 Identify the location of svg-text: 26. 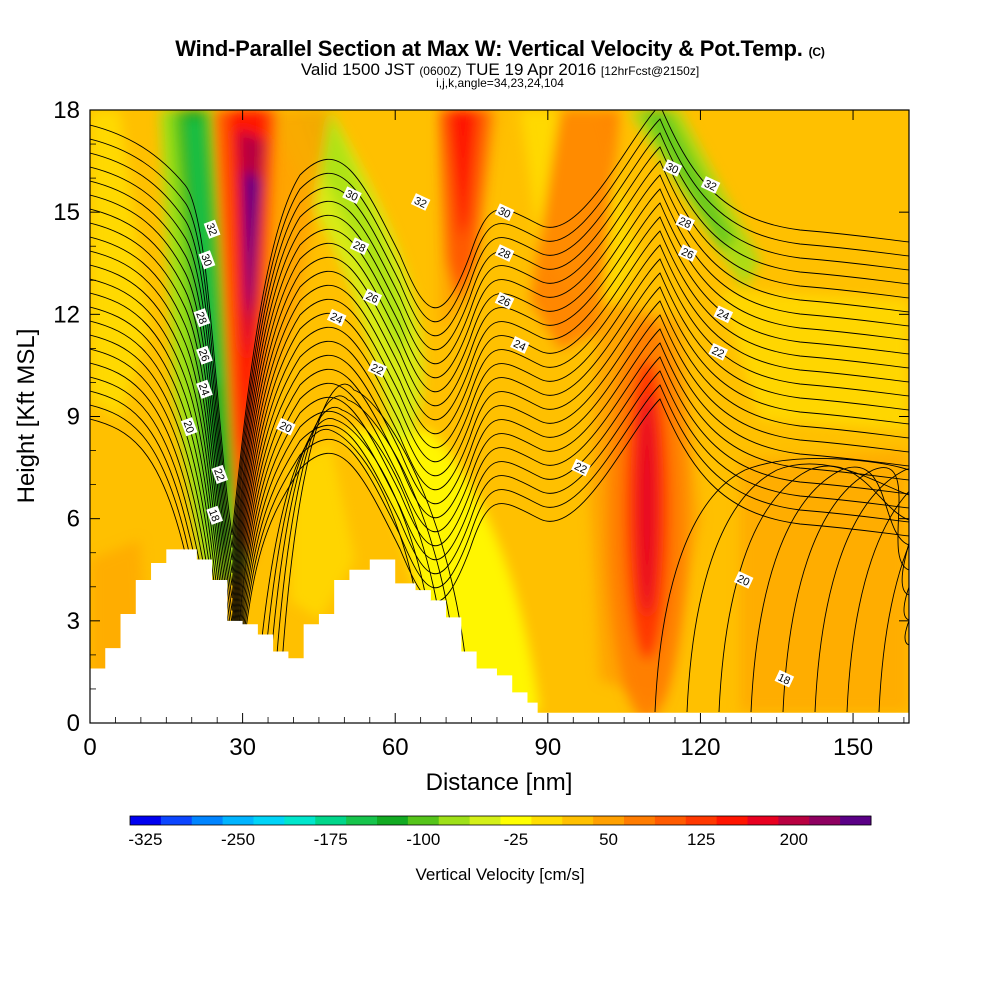
(687, 254).